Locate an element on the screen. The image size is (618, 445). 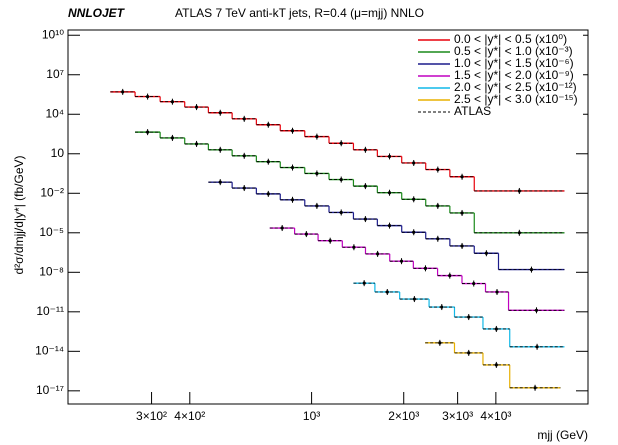
nnlojet-label: NNLOJET is located at coordinates (97, 13).